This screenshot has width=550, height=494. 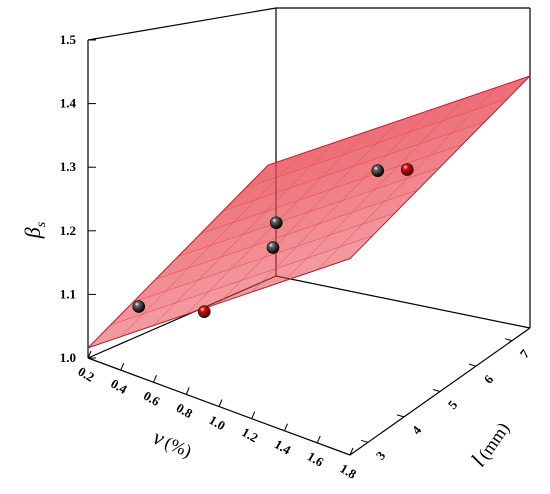 What do you see at coordinates (119, 386) in the screenshot?
I see `x-tick-label: 0.4` at bounding box center [119, 386].